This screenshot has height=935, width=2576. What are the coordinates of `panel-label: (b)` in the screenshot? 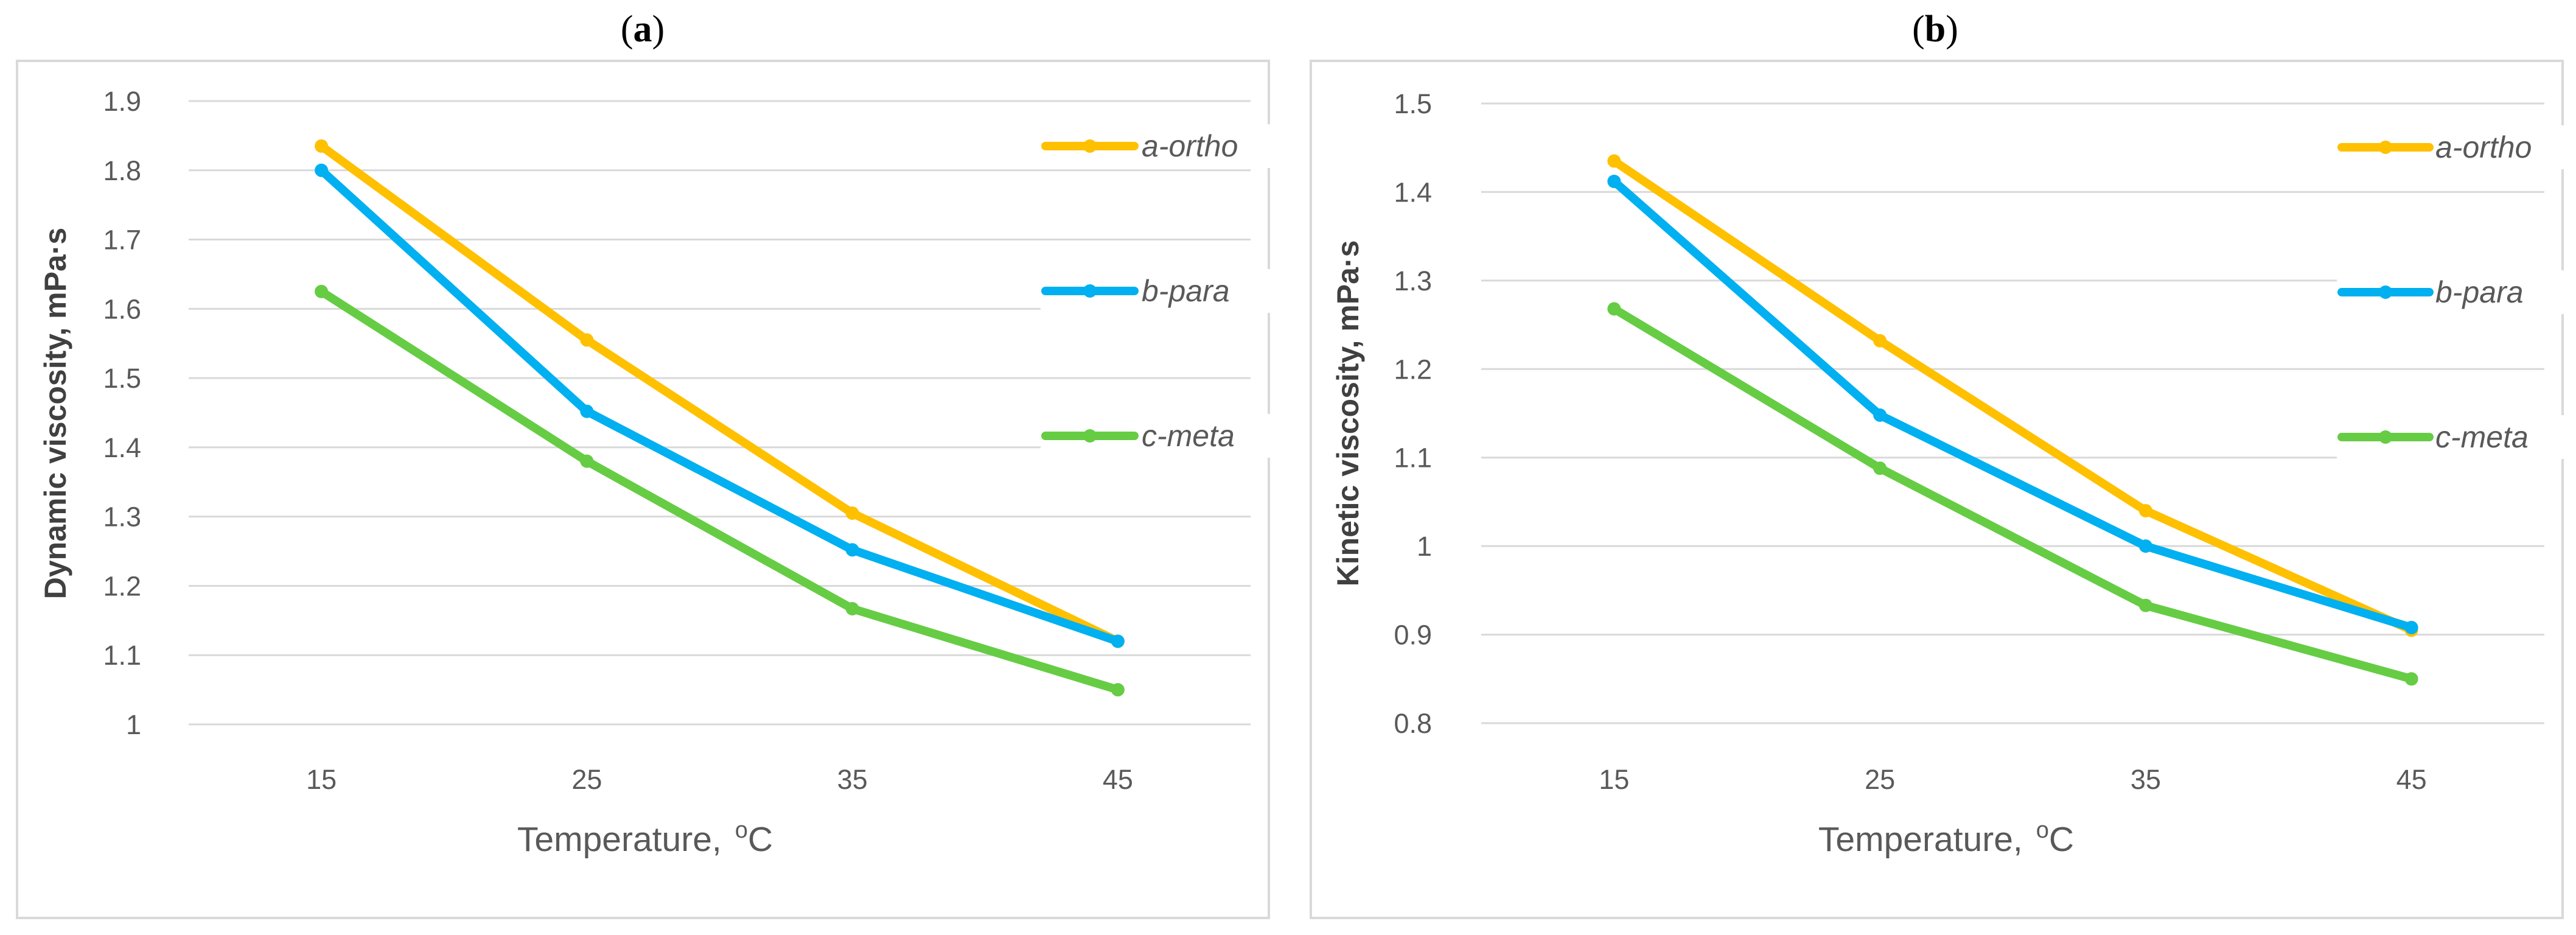 It's located at (1935, 29).